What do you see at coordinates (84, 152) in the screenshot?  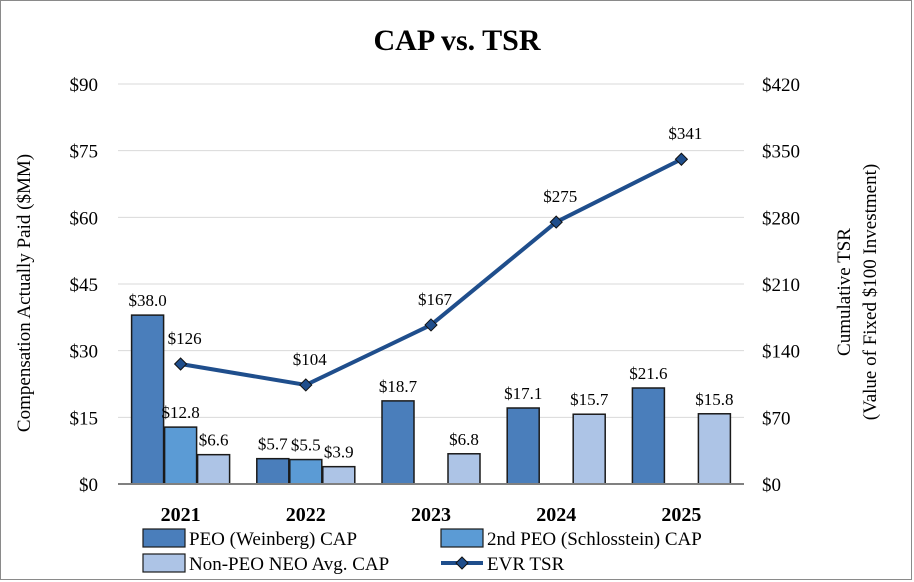 I see `y-tick-label: $75` at bounding box center [84, 152].